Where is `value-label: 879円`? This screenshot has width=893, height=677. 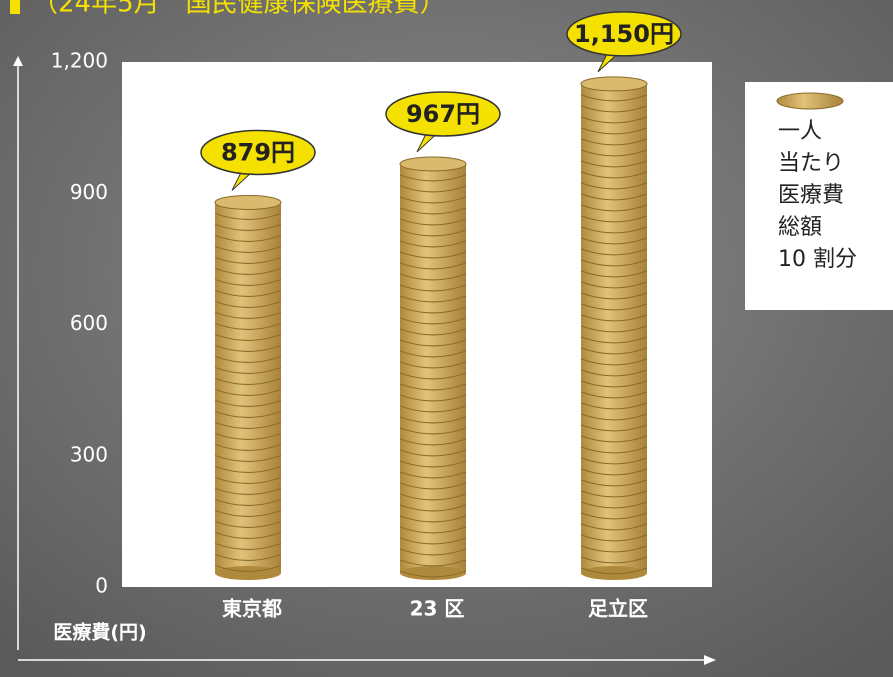 value-label: 879円 is located at coordinates (258, 152).